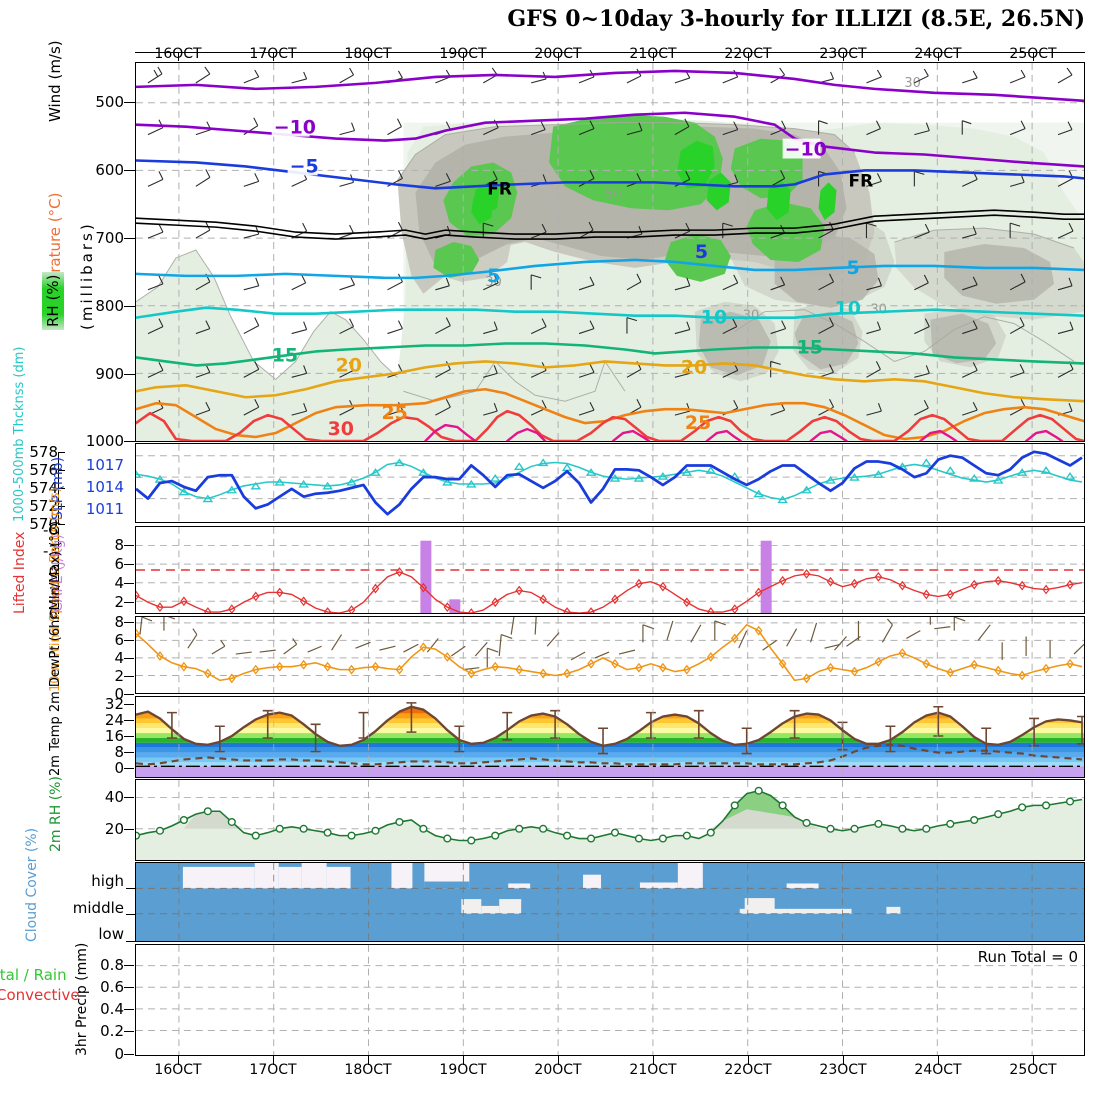 The height and width of the screenshot is (1100, 1100). What do you see at coordinates (681, 906) in the screenshot?
I see `cloud-middle-bars` at bounding box center [681, 906].